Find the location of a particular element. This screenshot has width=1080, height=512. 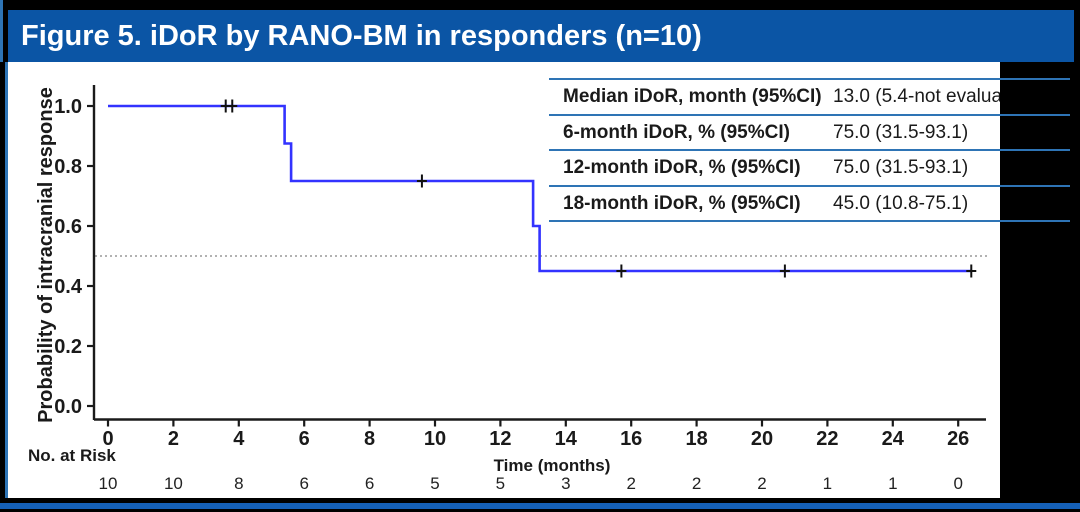

stat-value: 45.0 (10.8-75.1) is located at coordinates (901, 203).